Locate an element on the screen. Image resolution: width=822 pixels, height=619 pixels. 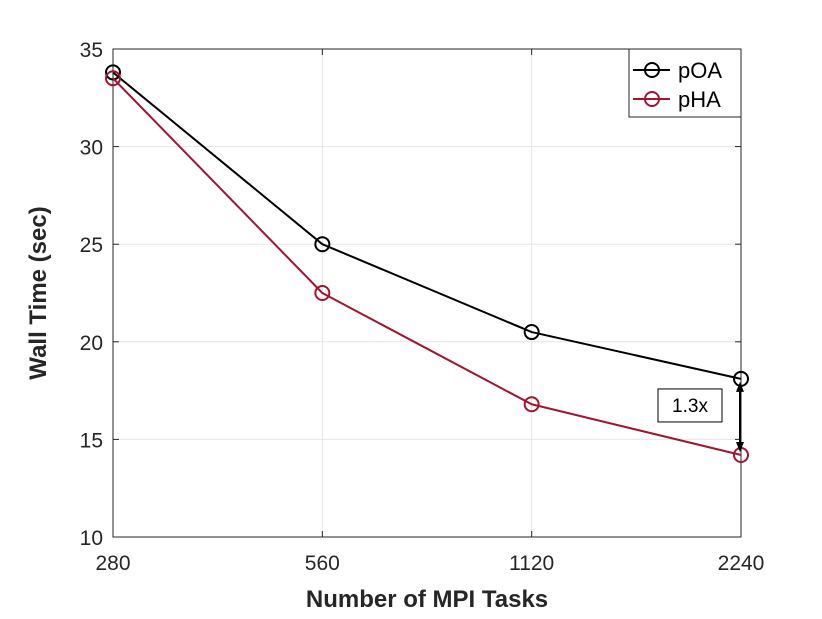
legend-label-pha: pHA is located at coordinates (699, 99).